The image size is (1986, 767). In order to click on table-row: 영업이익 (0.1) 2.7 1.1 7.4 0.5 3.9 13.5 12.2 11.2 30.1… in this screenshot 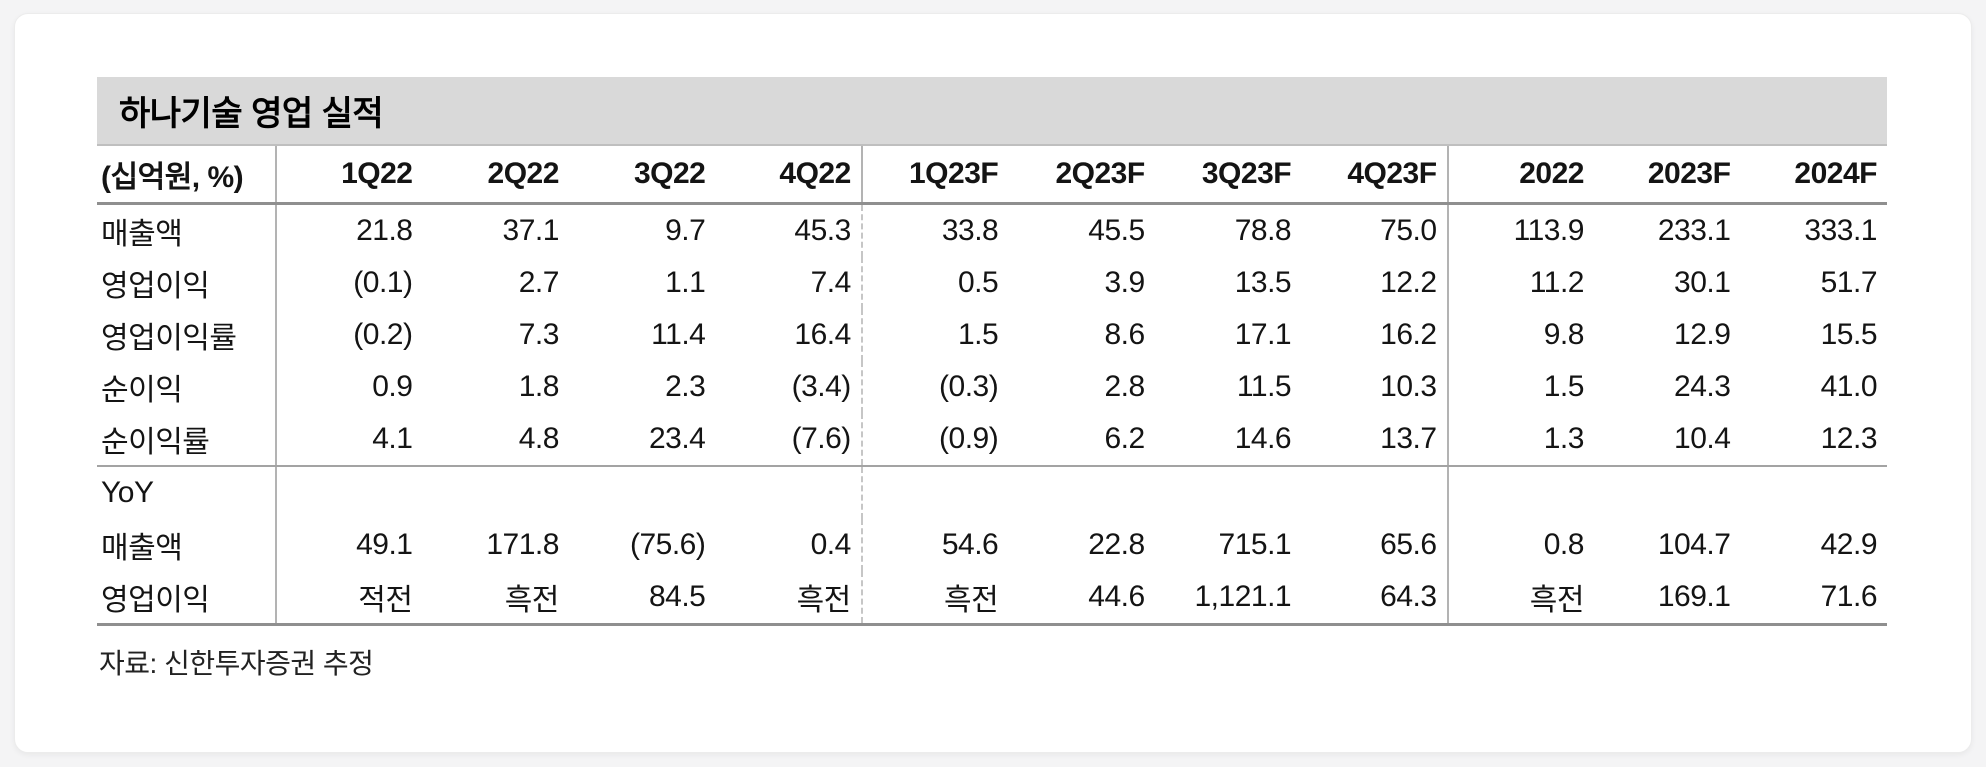, I will do `click(992, 283)`.